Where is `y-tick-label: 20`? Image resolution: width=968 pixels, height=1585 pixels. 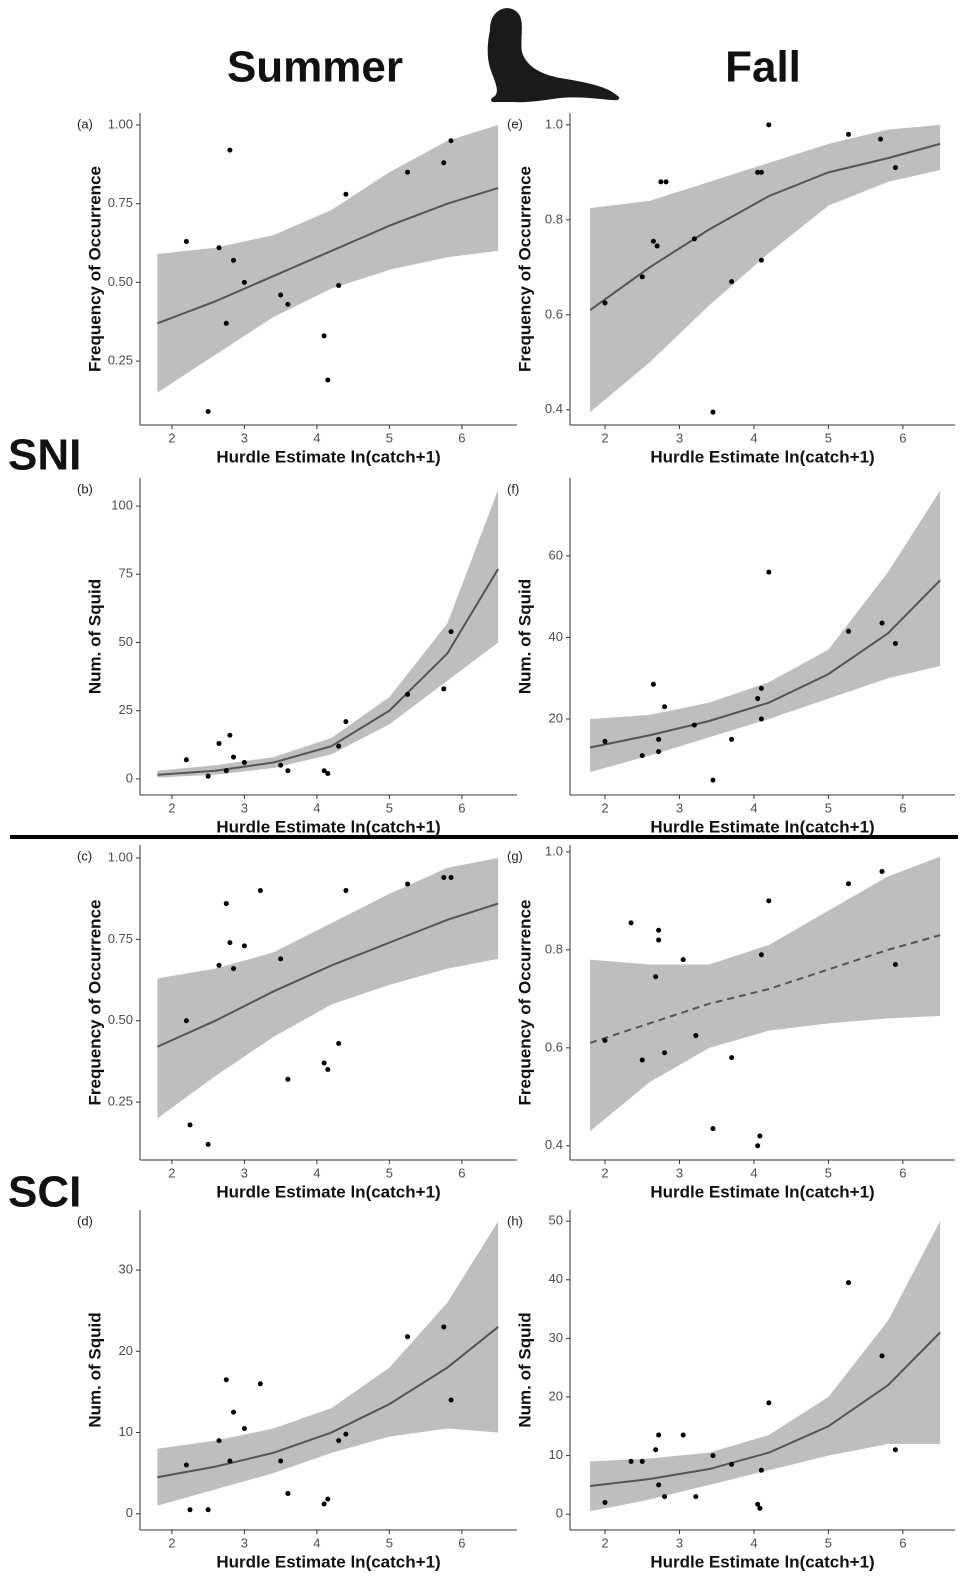
y-tick-label: 20 is located at coordinates (126, 1350).